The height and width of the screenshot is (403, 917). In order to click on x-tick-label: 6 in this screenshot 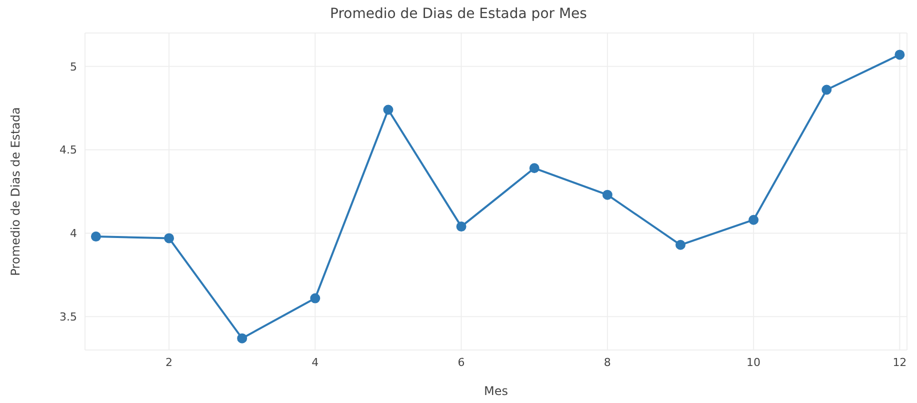, I will do `click(461, 362)`.